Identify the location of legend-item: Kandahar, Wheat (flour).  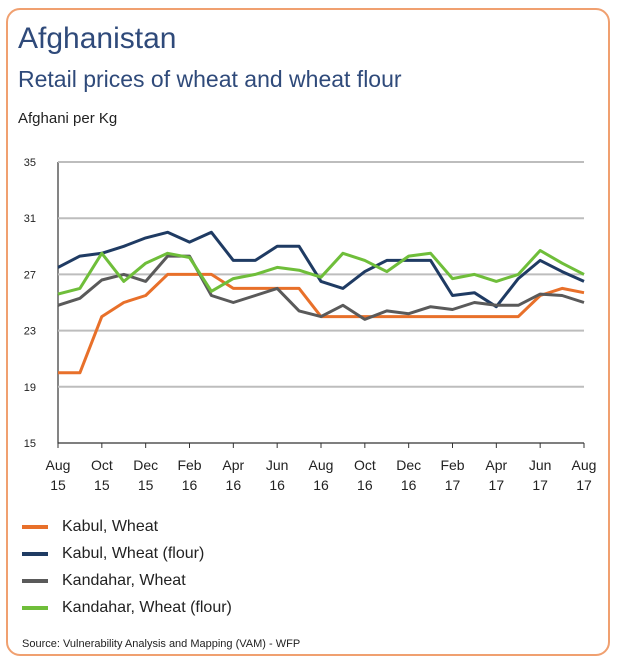
(127, 608).